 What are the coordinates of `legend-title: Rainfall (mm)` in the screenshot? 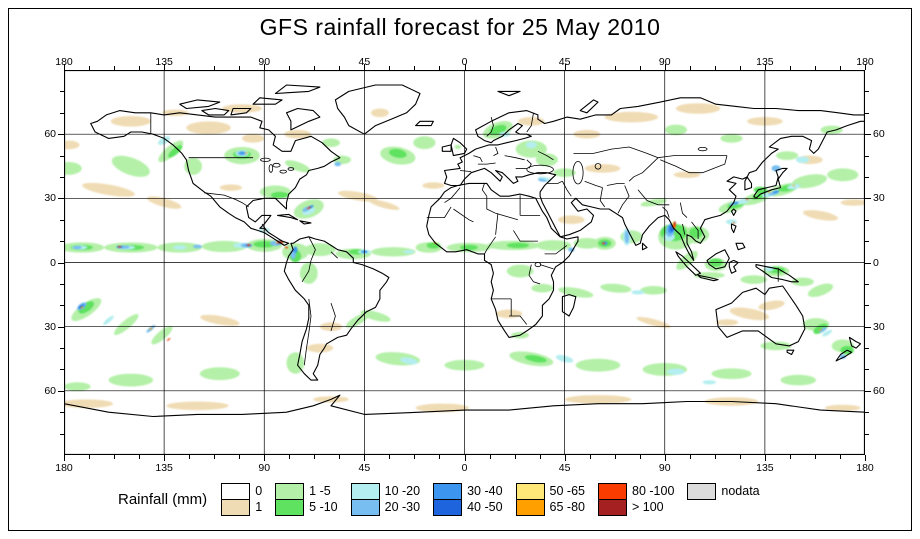 It's located at (163, 499).